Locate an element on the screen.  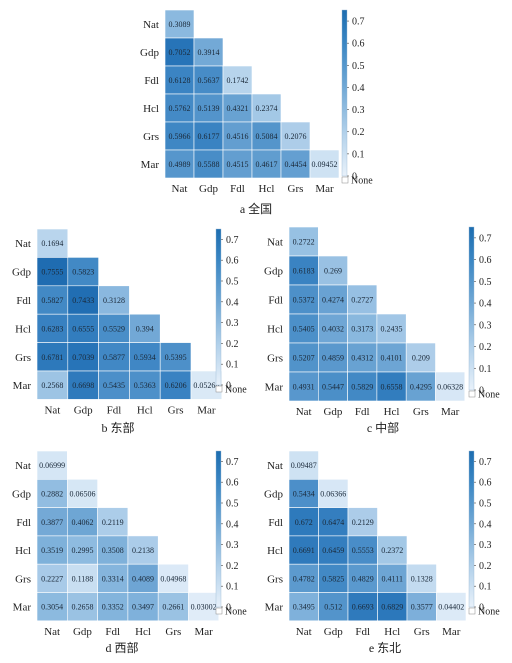
cell-value-label: 0.05268 is located at coordinates (206, 385).